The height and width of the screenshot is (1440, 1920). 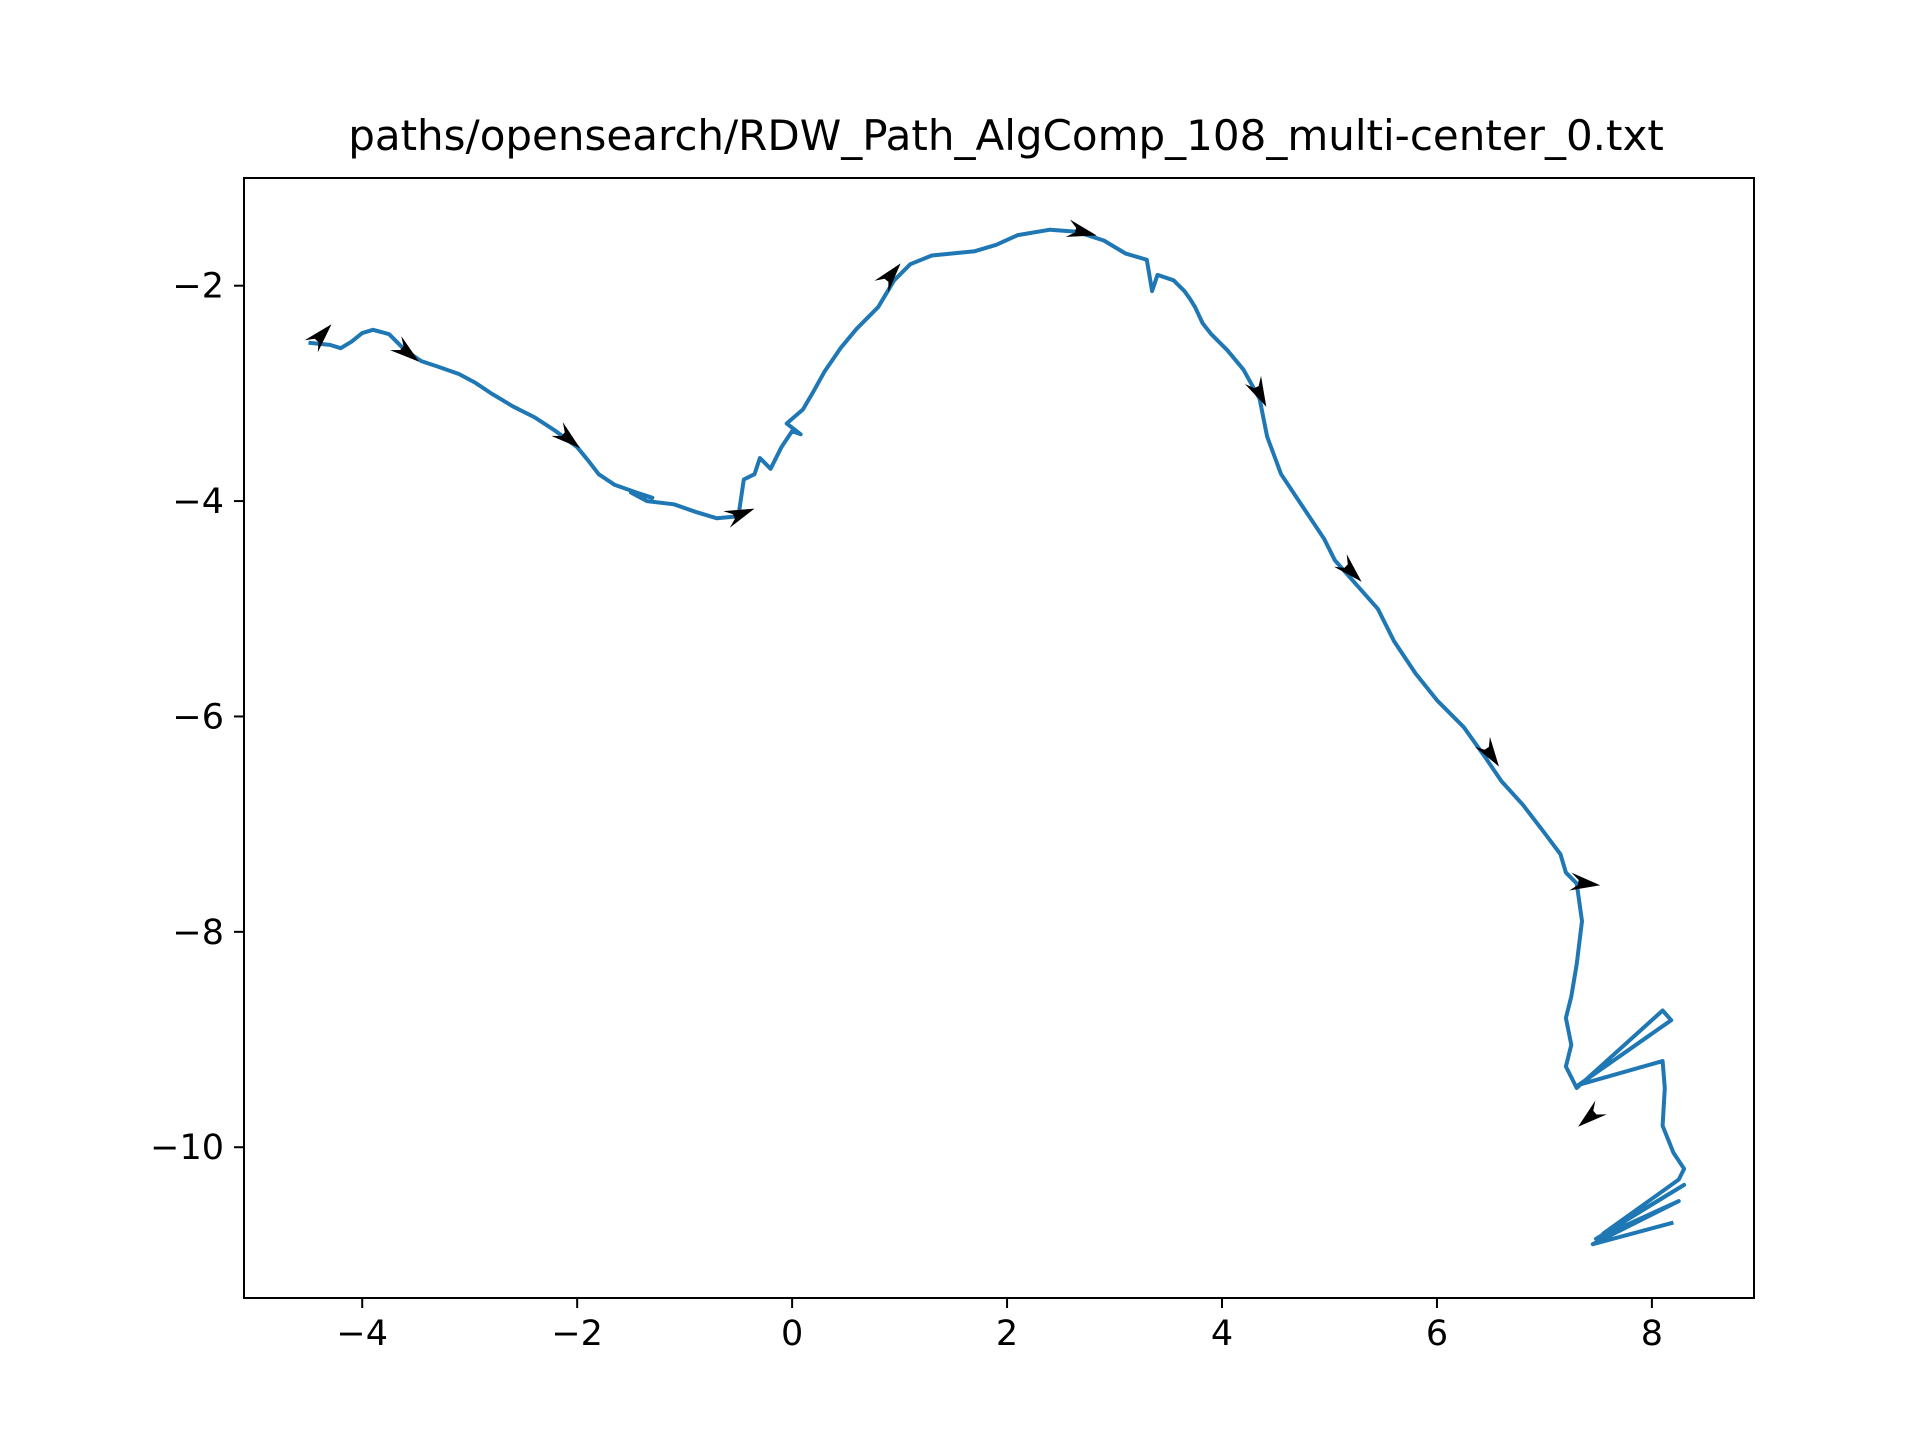 What do you see at coordinates (198, 717) in the screenshot?
I see `y-tick-label: −6` at bounding box center [198, 717].